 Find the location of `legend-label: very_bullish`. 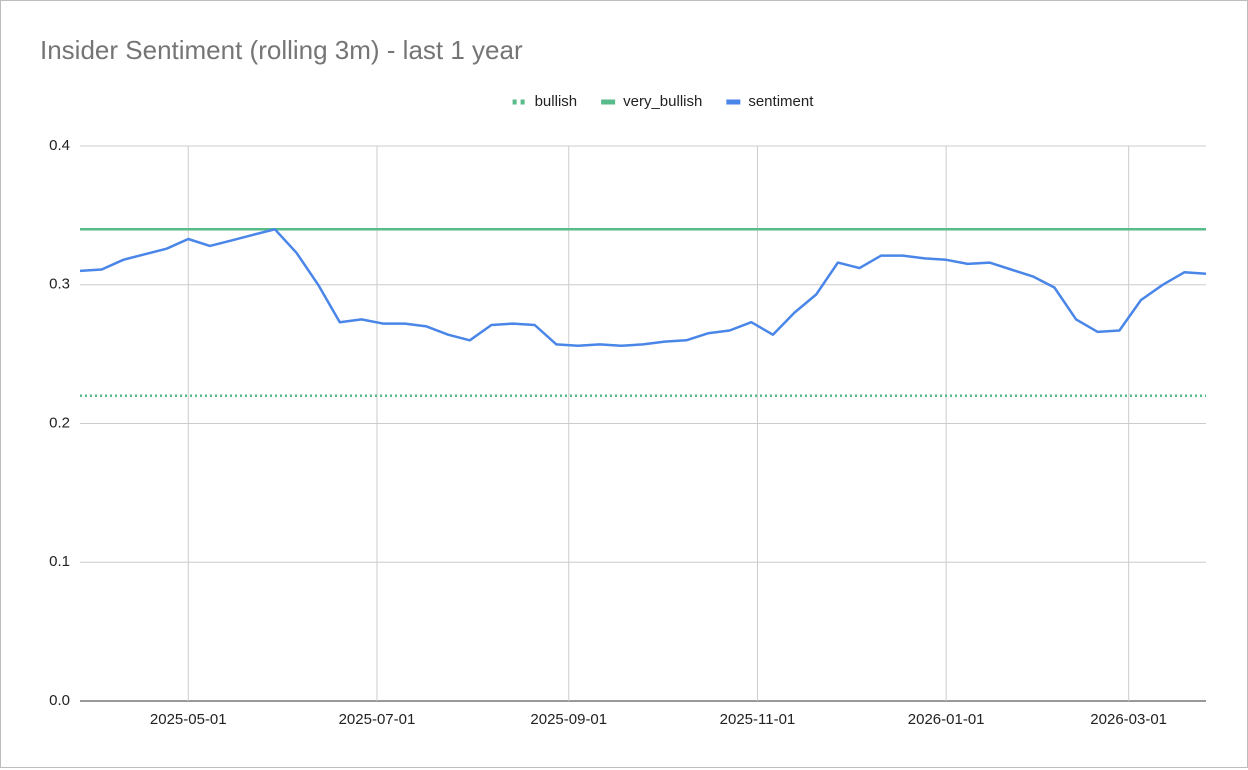

legend-label: very_bullish is located at coordinates (662, 101).